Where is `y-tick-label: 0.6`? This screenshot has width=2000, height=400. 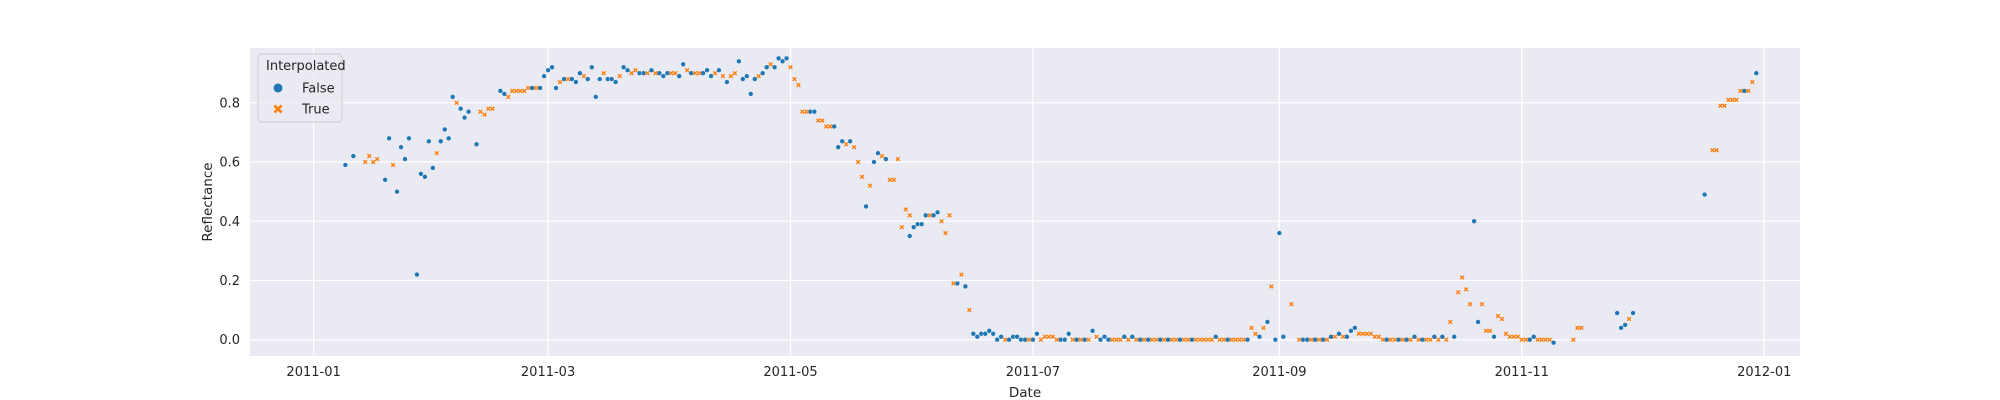
y-tick-label: 0.6 is located at coordinates (229, 163).